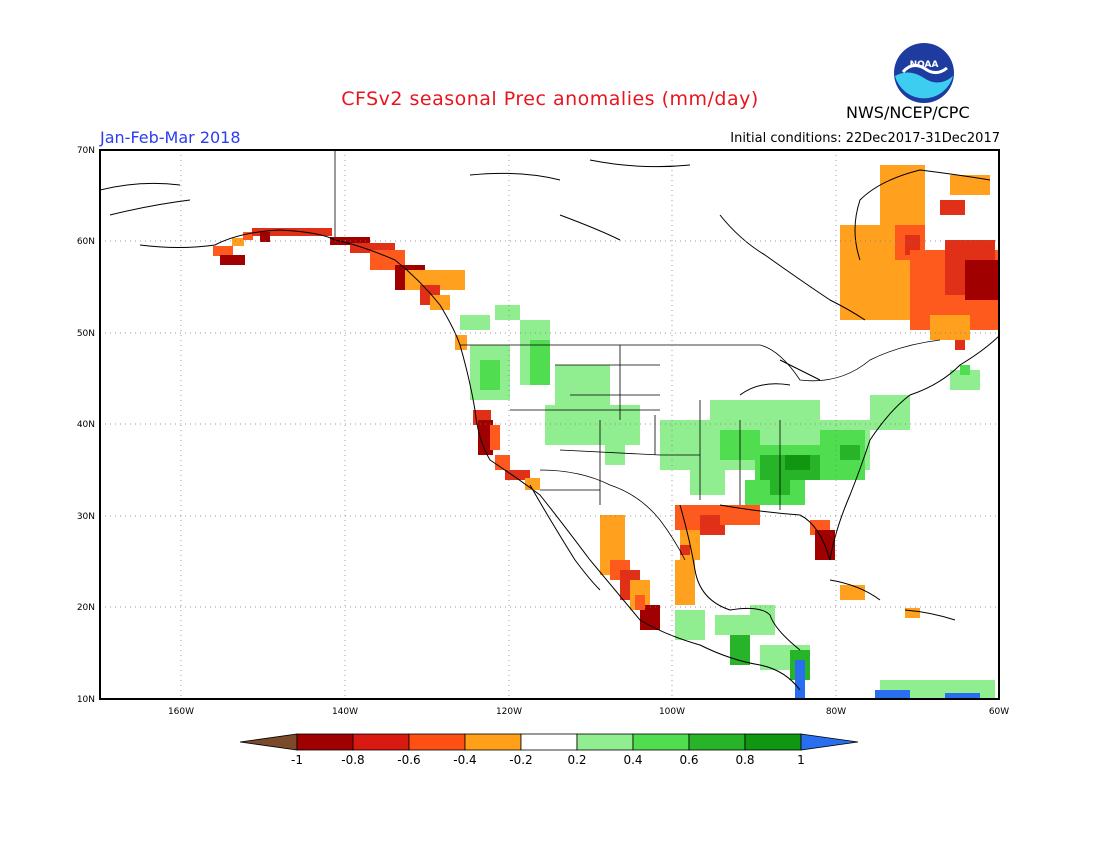 The image size is (1100, 850). What do you see at coordinates (297, 760) in the screenshot?
I see `colorbar-label: -1` at bounding box center [297, 760].